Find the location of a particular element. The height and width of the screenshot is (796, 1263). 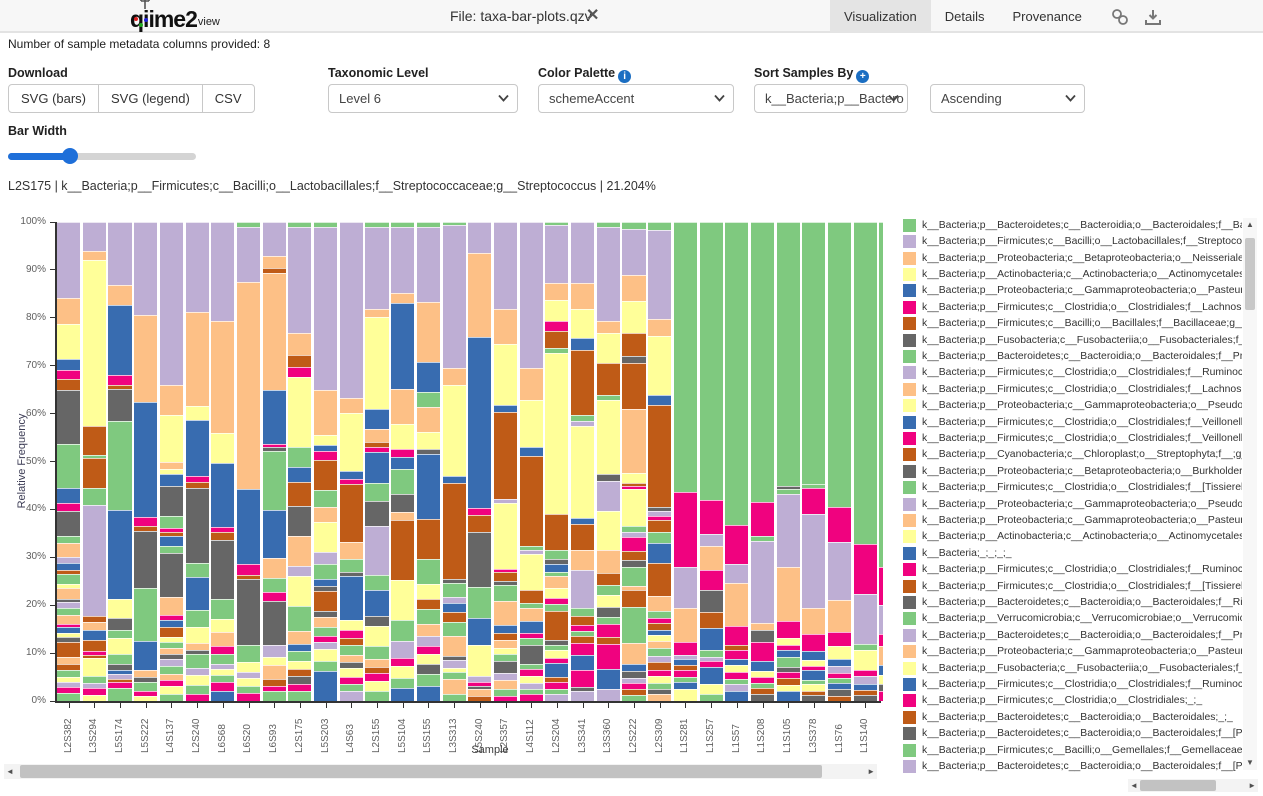

scroll-right-icon: ► is located at coordinates (1252, 785).